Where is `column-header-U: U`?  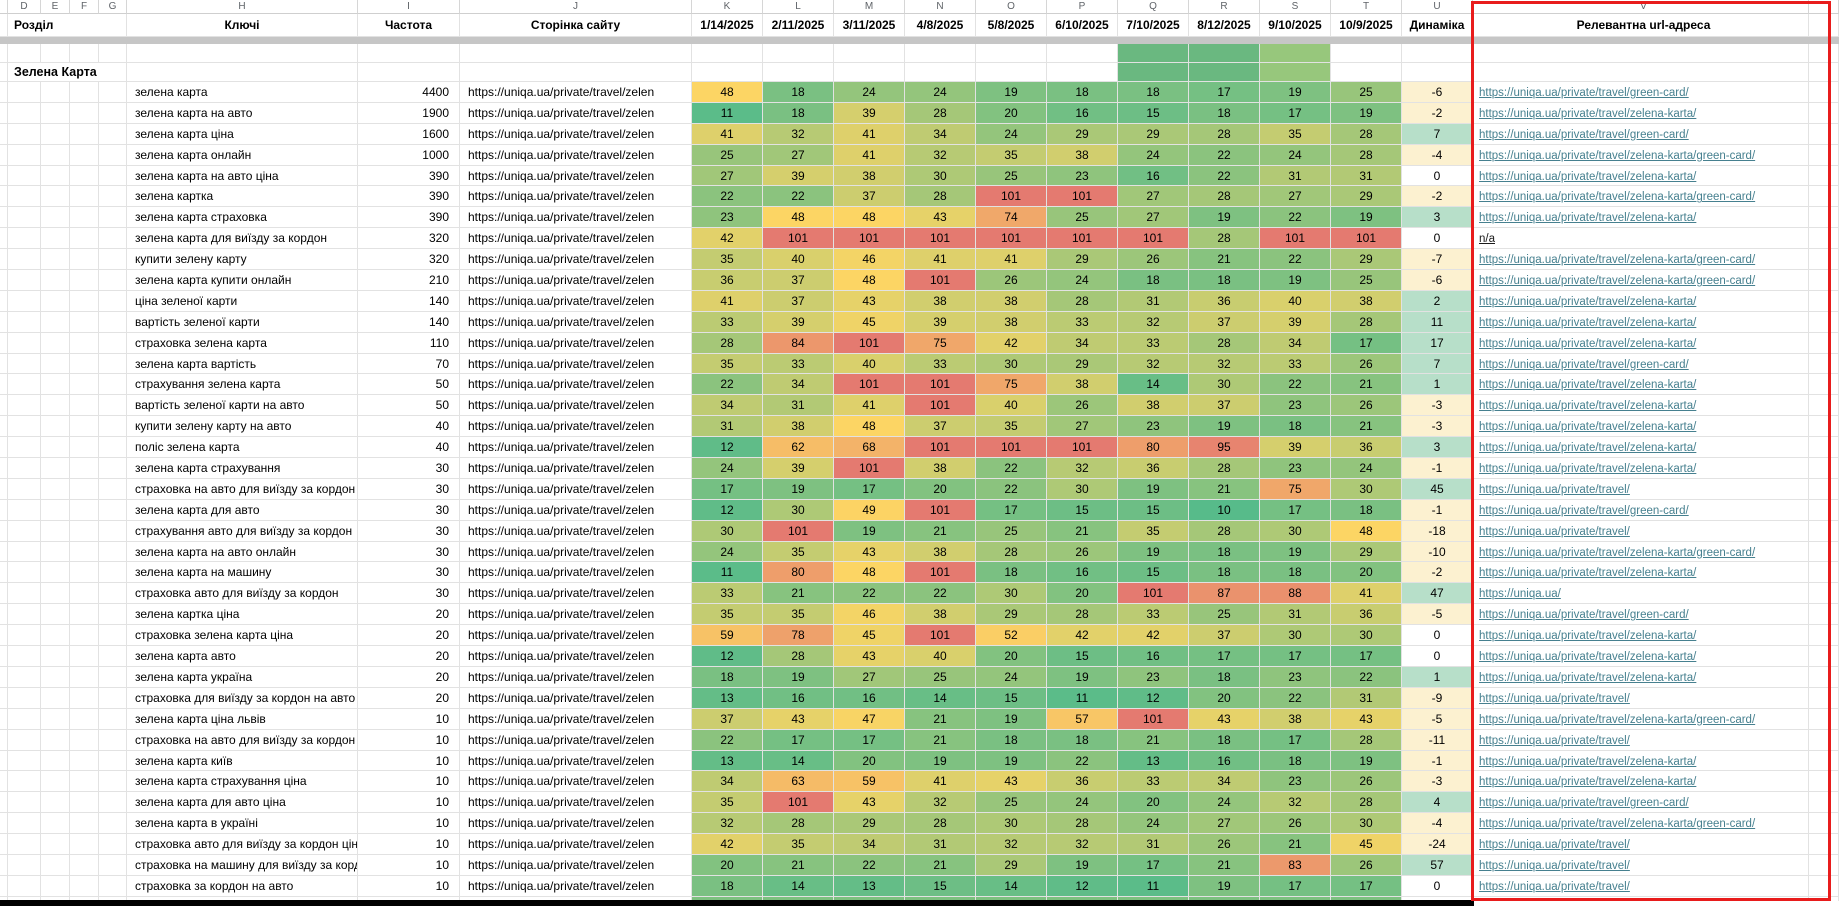
column-header-U: U is located at coordinates (1437, 7).